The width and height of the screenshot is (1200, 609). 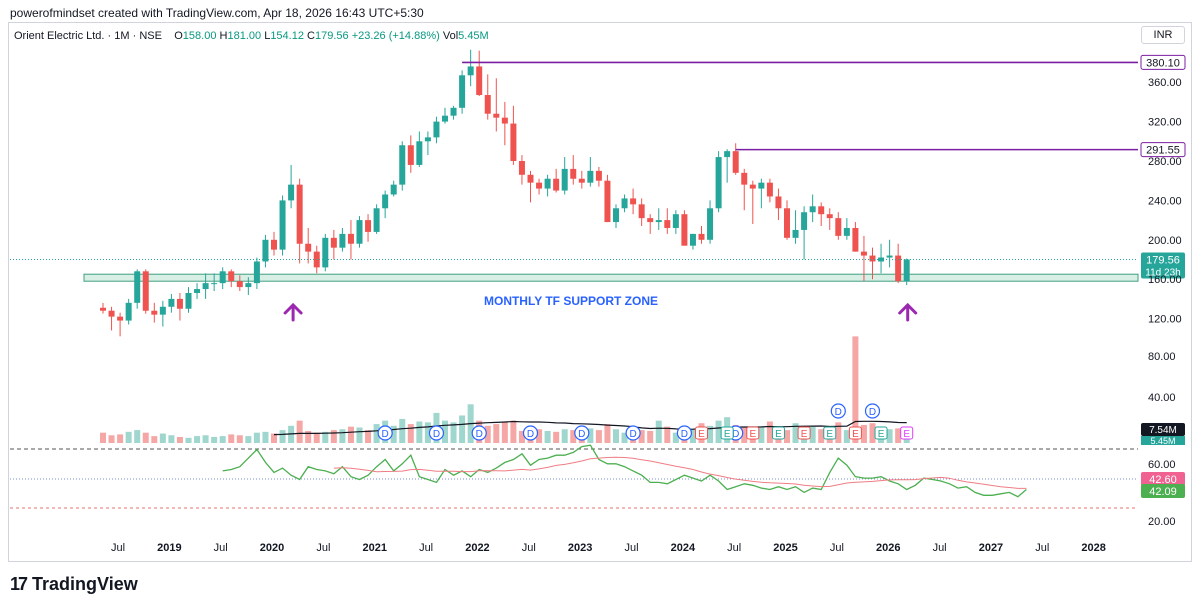 What do you see at coordinates (331, 36) in the screenshot?
I see `close-value: 179.56` at bounding box center [331, 36].